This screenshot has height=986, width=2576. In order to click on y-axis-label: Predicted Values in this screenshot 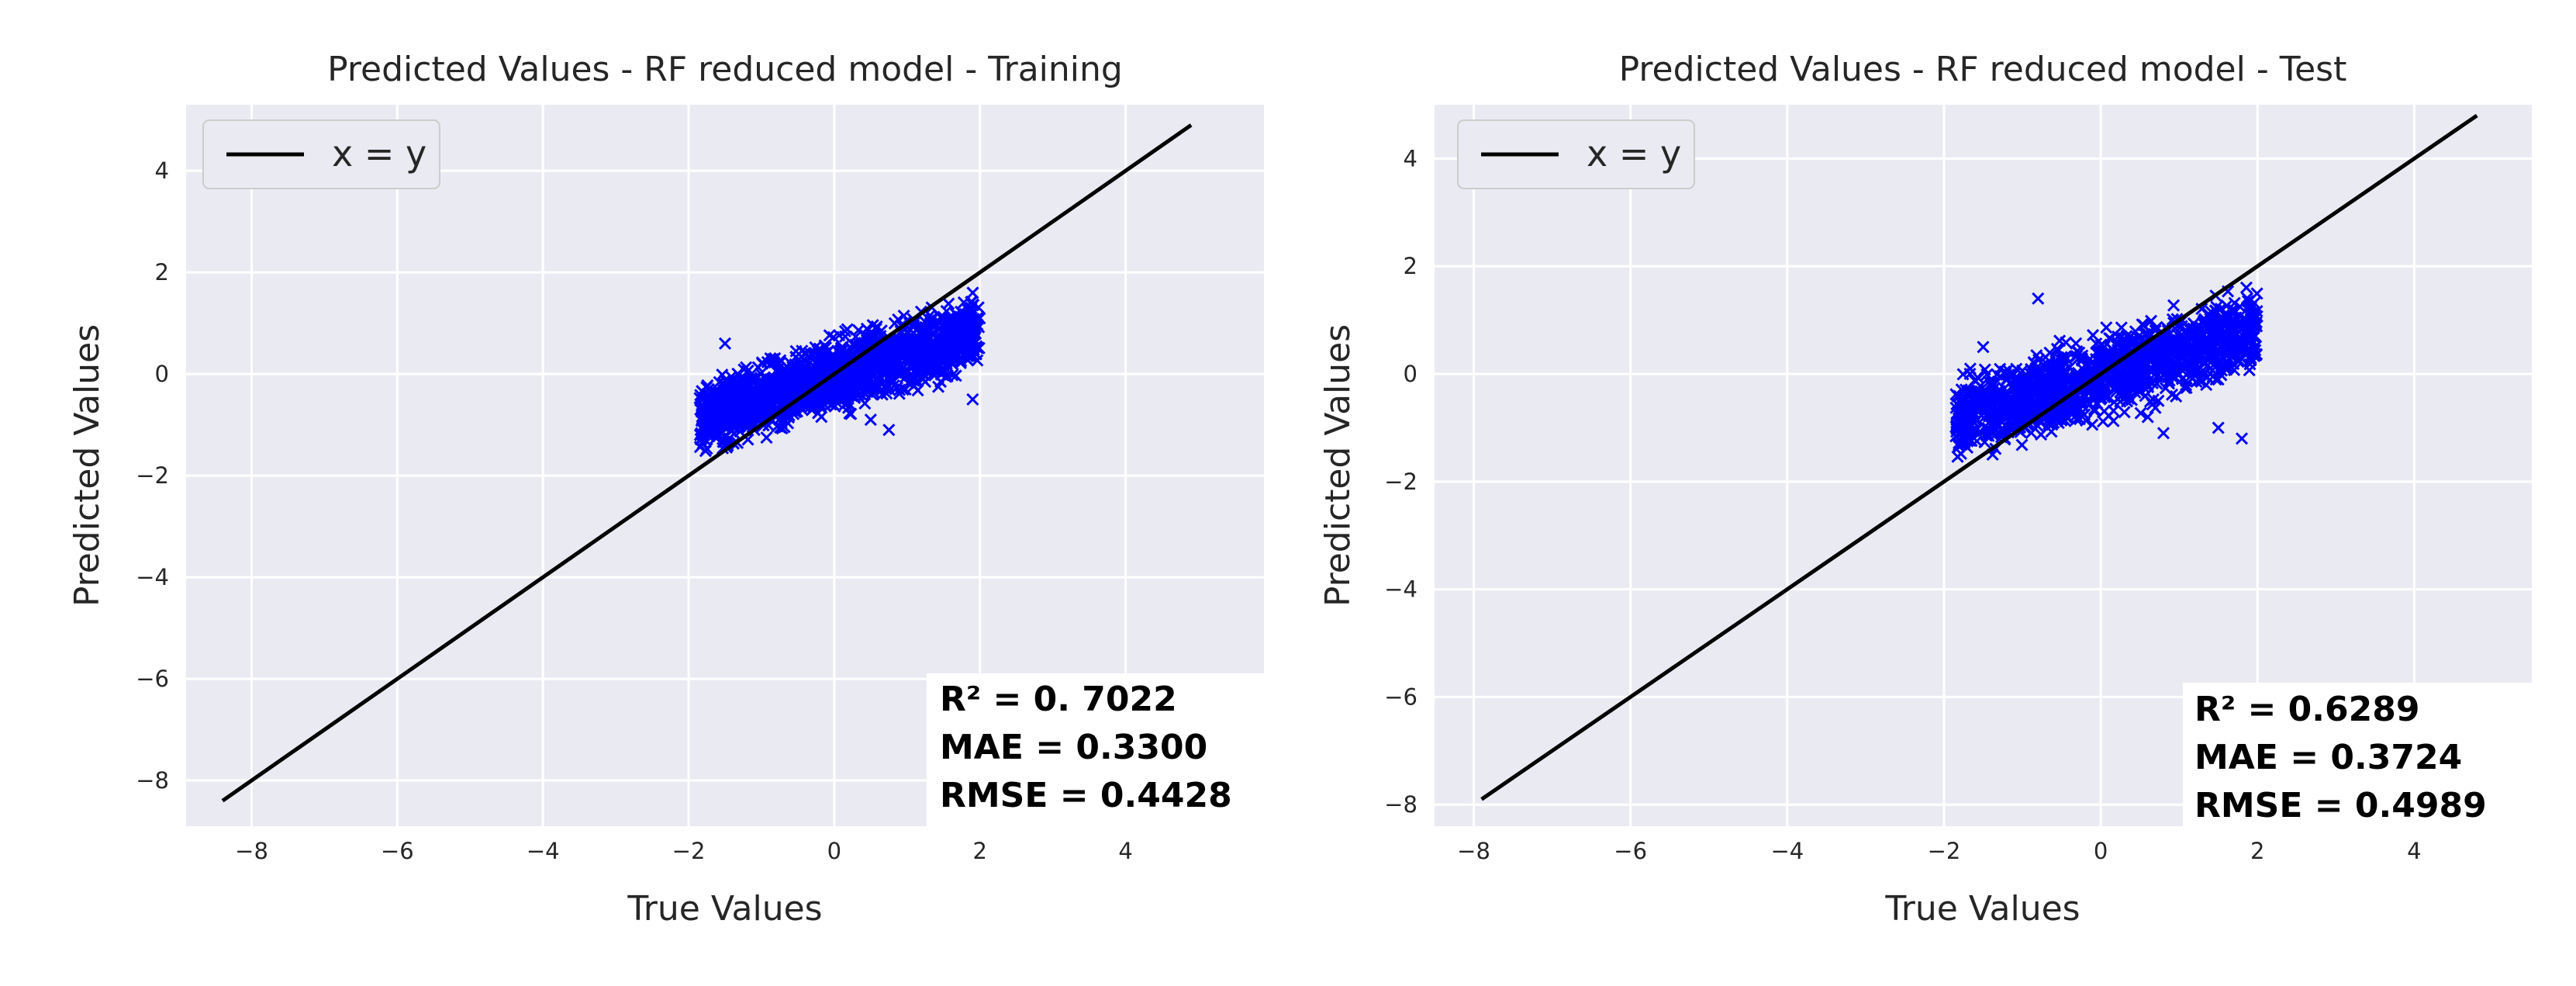, I will do `click(87, 465)`.